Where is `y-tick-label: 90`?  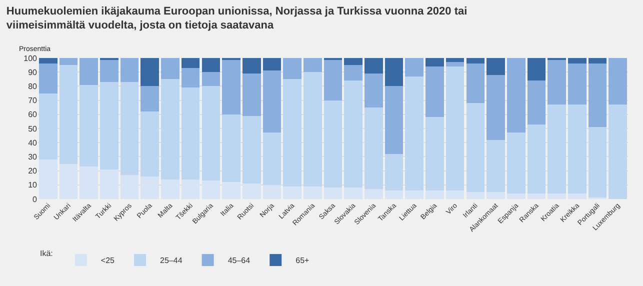 y-tick-label: 90 is located at coordinates (33, 72).